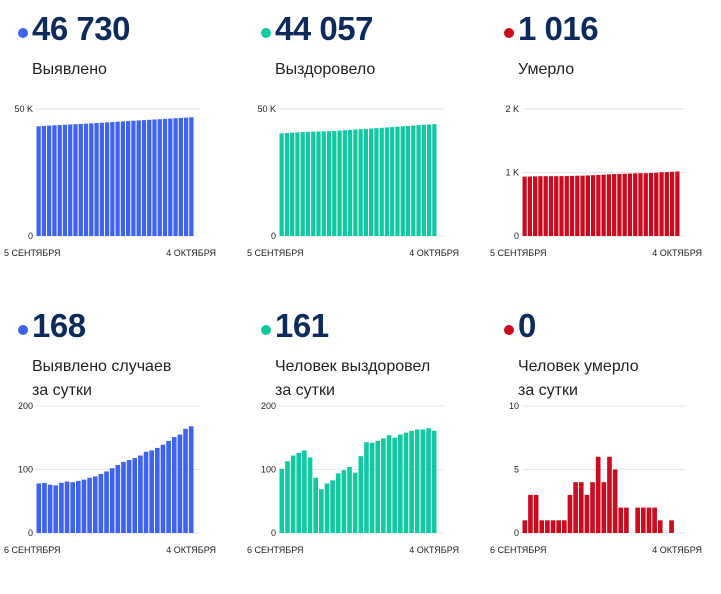  Describe the element at coordinates (512, 109) in the screenshot. I see `y-tick-label: 2 K` at that location.